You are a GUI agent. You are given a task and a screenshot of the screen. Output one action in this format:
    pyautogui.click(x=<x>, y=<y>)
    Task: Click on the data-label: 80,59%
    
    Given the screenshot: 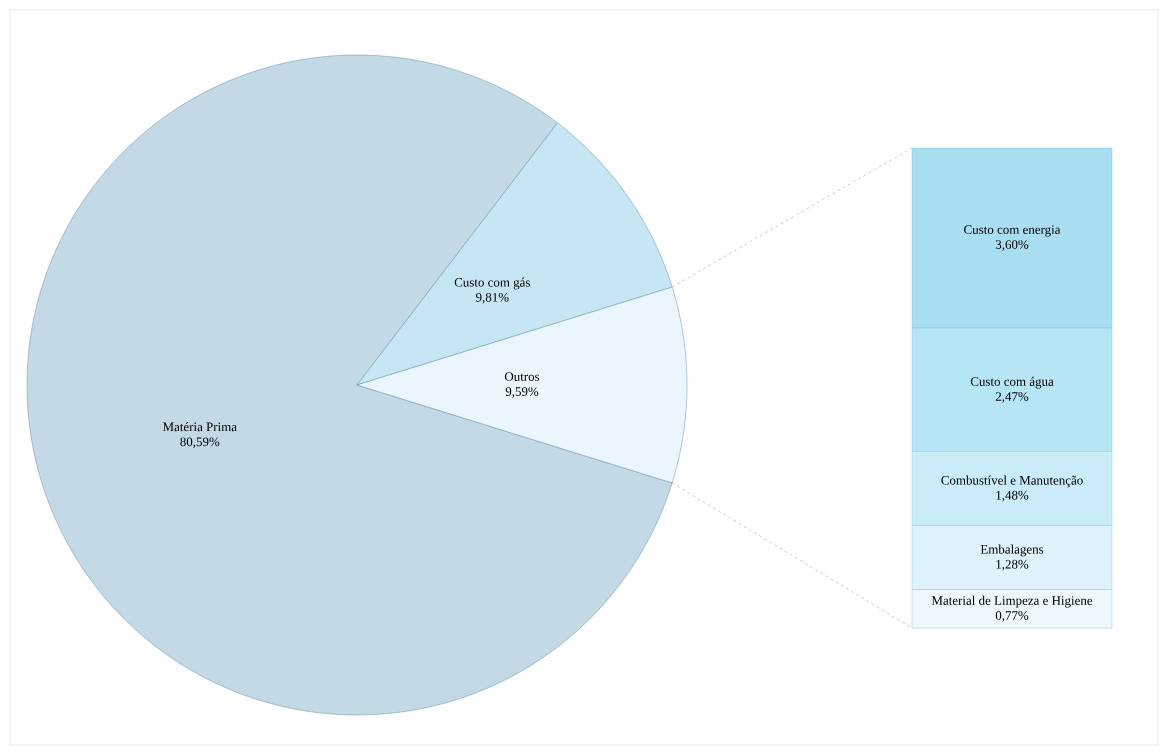 What is the action you would take?
    pyautogui.click(x=200, y=443)
    